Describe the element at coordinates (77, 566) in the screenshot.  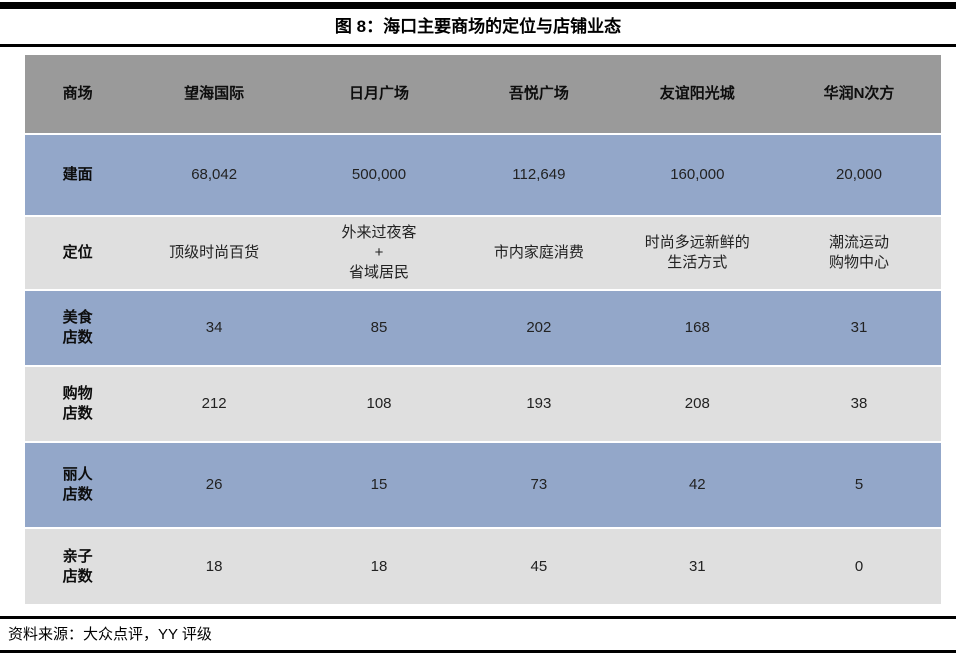
I see `row-label: 亲子 店数` at that location.